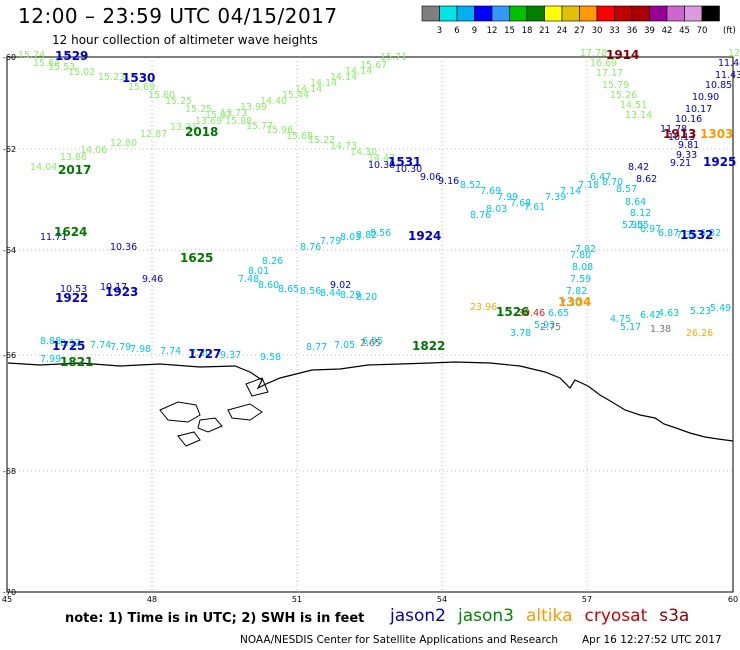  Describe the element at coordinates (310, 247) in the screenshot. I see `wave-height-value: 8.76` at that location.